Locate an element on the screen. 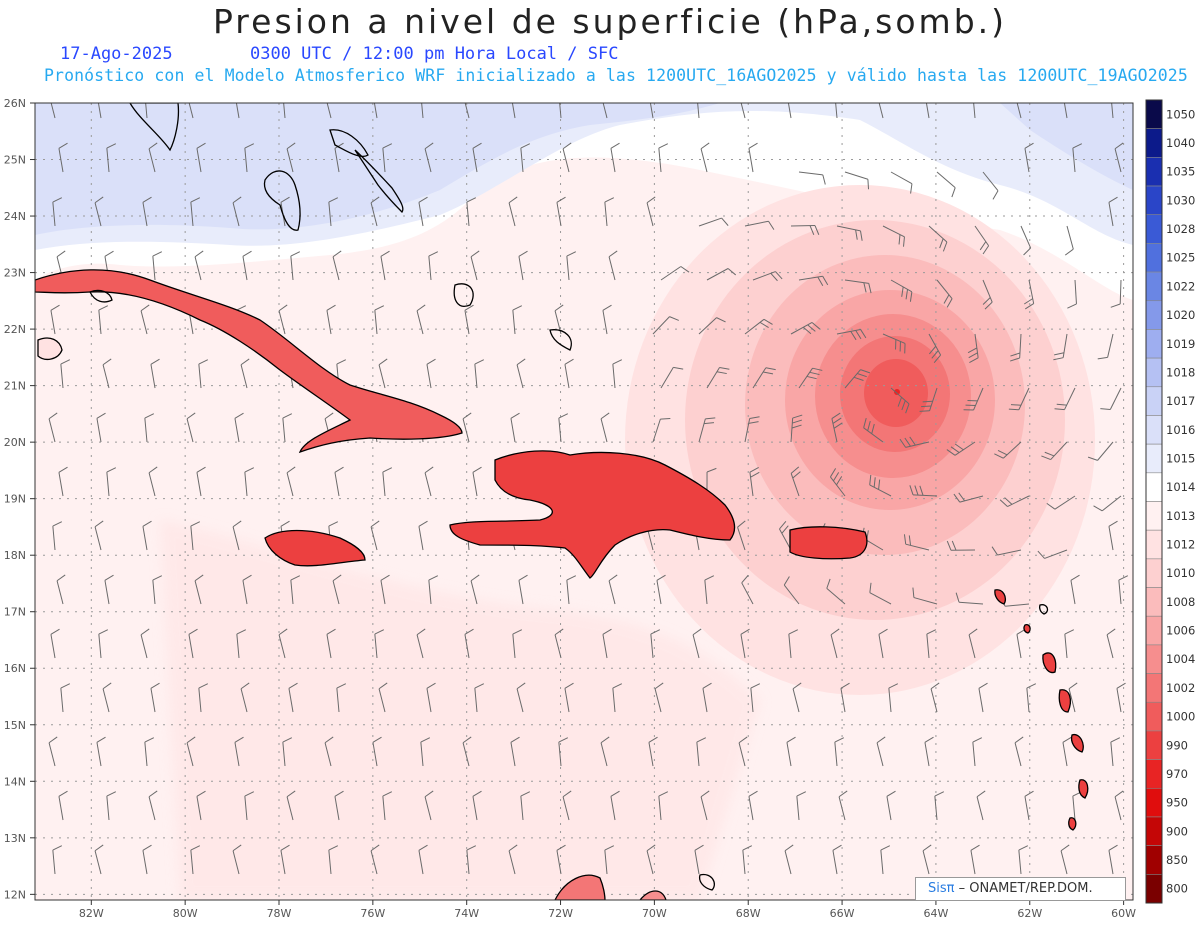 Image resolution: width=1200 pixels, height=927 pixels. lat-label: 23N is located at coordinates (15, 273).